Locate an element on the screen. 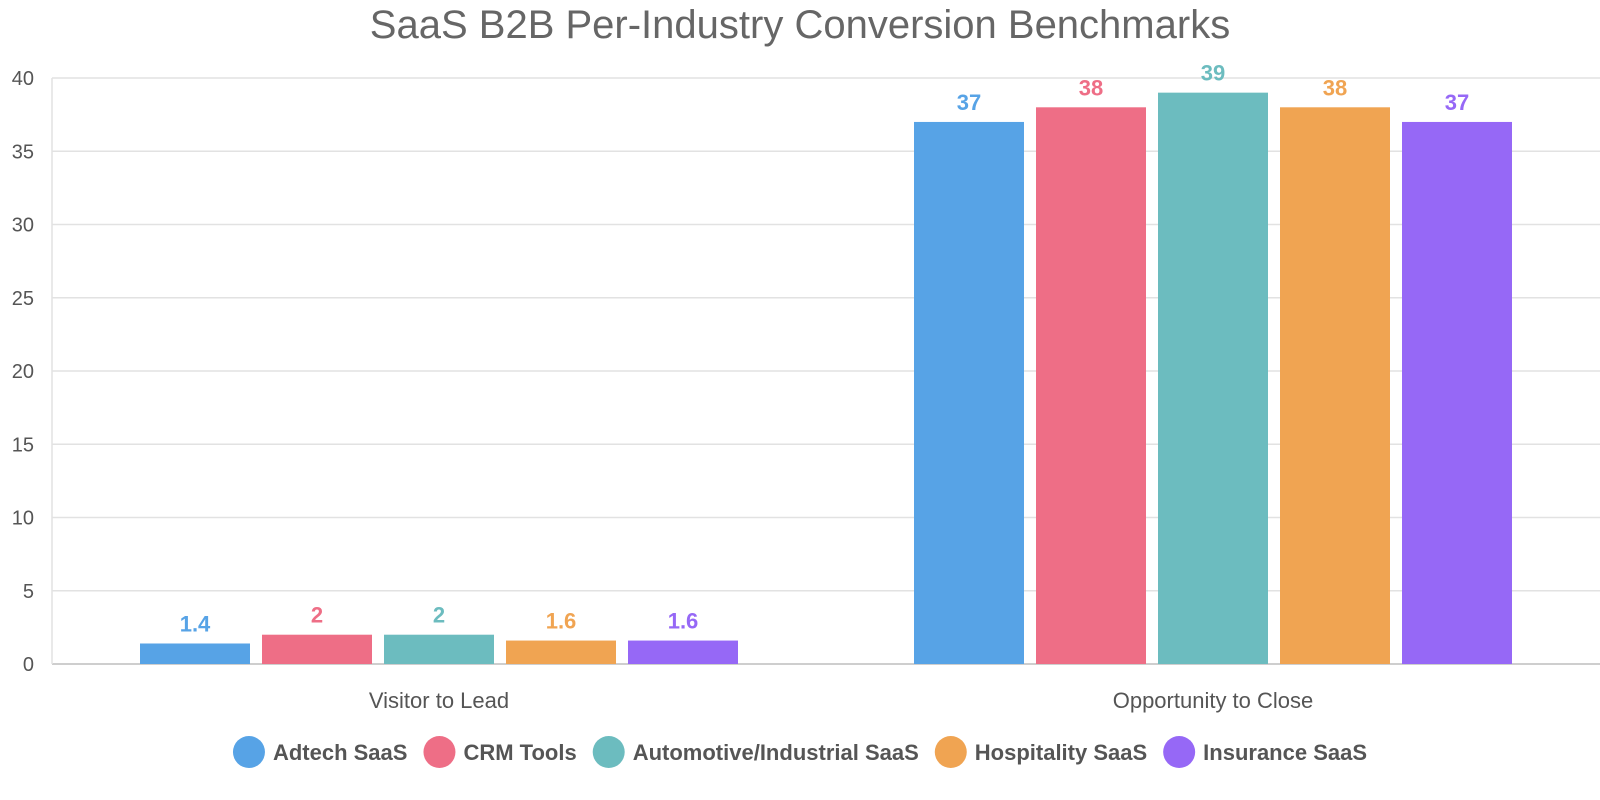 The height and width of the screenshot is (800, 1600). legend-item-crm-tools: CRM Tools is located at coordinates (500, 752).